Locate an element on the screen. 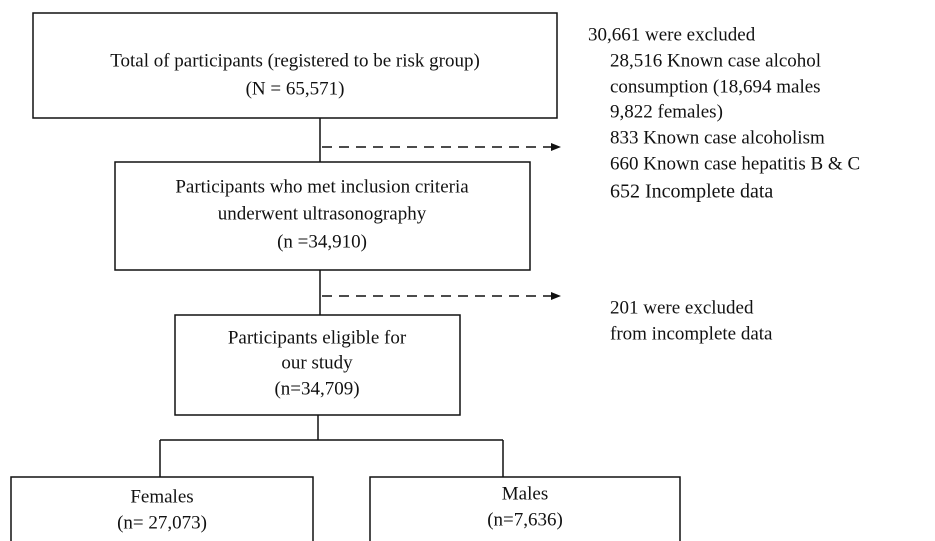 The width and height of the screenshot is (935, 541). exclusion-text: consumption (18,694 males is located at coordinates (715, 86).